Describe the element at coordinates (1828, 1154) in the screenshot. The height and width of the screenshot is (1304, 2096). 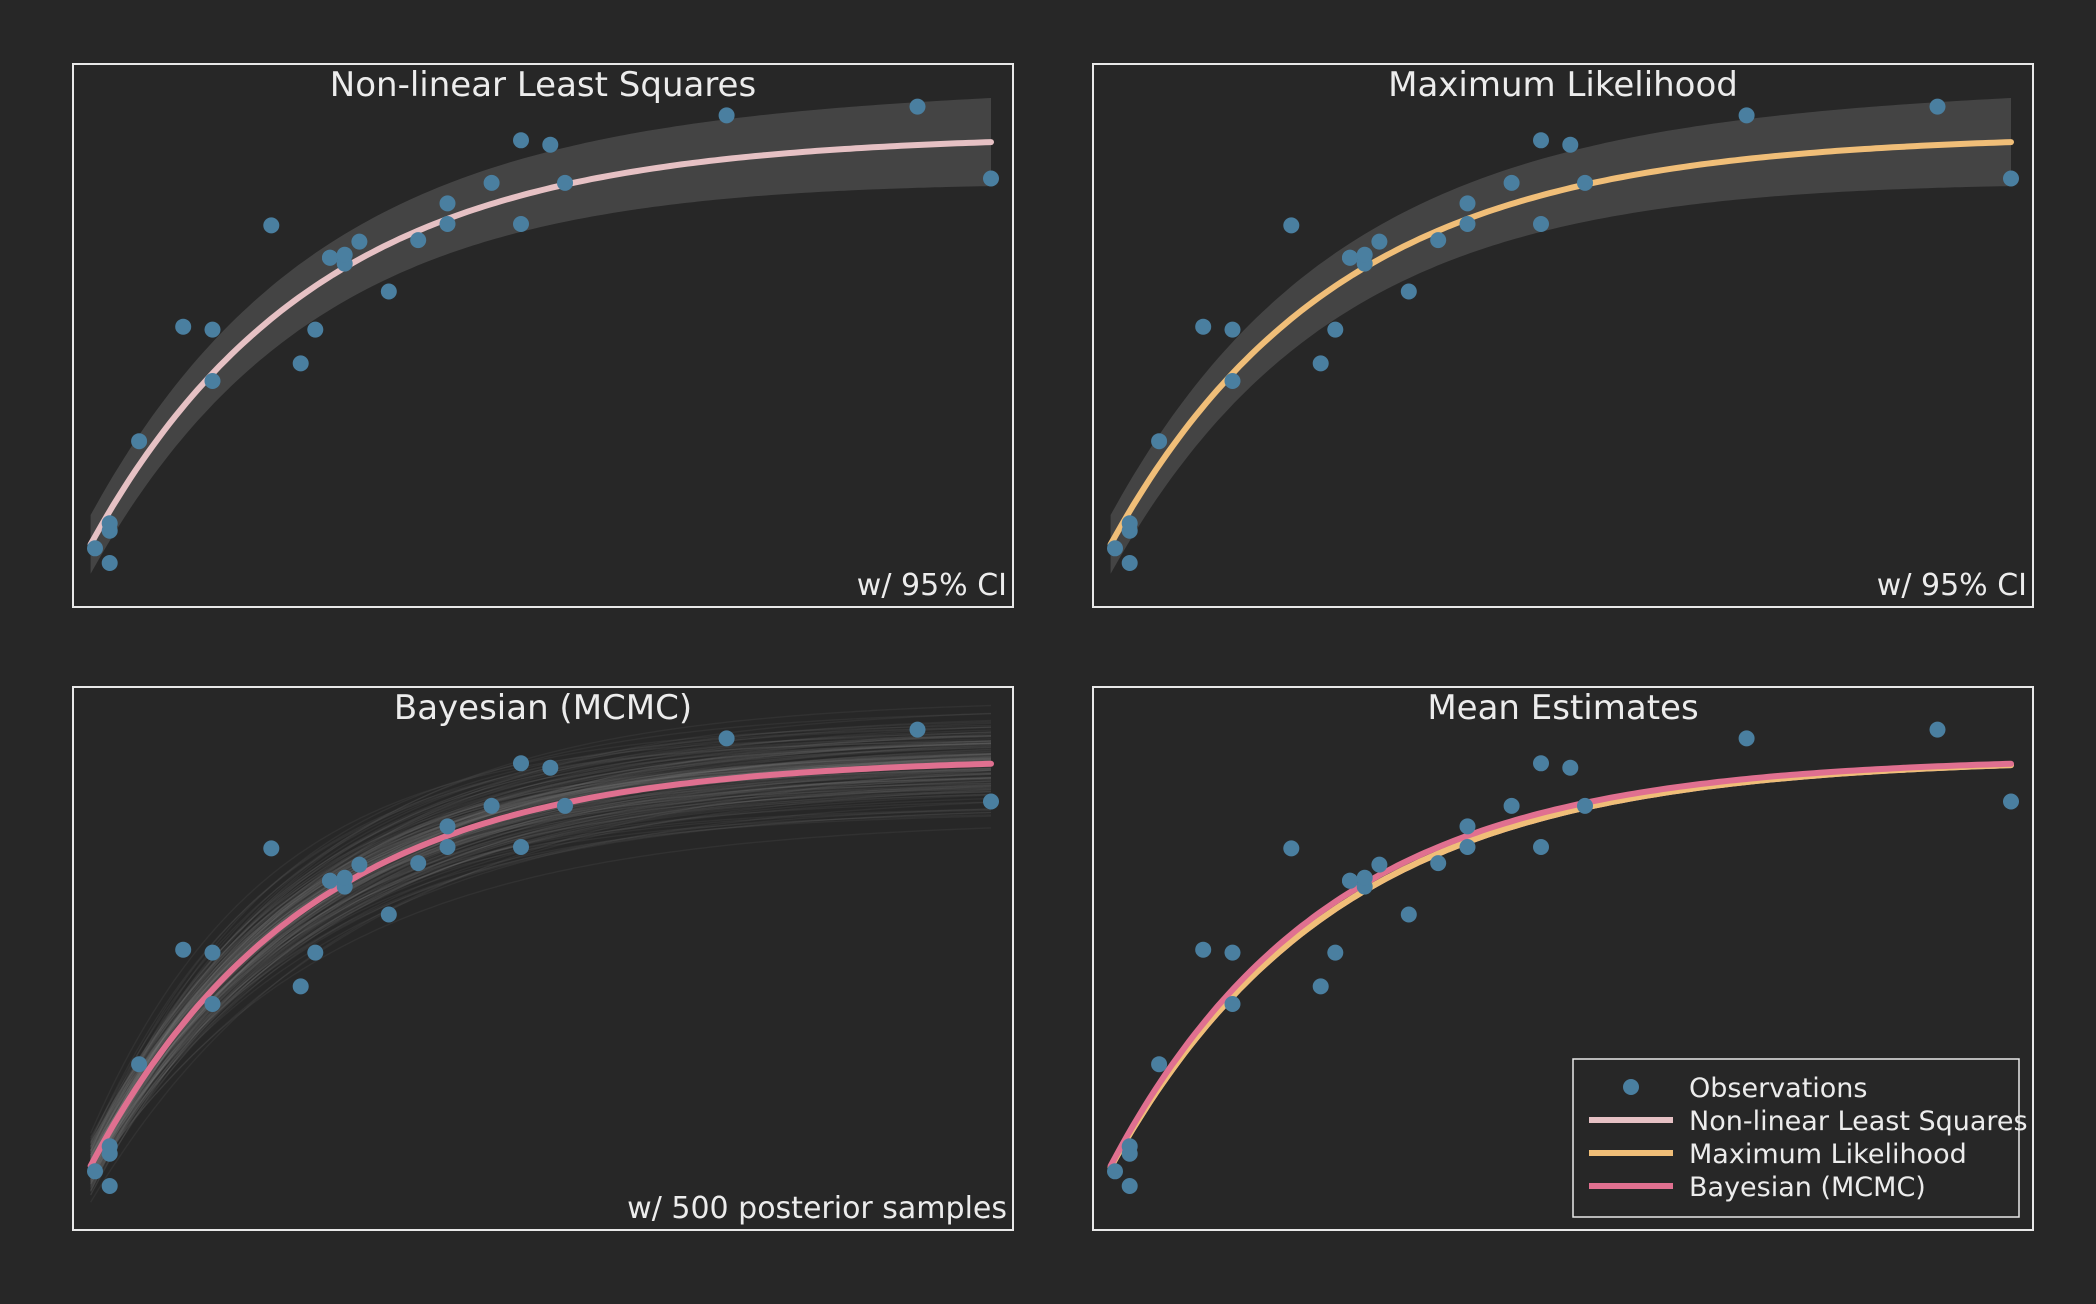
I see `legend-label-mle: Maximum Likelihood` at that location.